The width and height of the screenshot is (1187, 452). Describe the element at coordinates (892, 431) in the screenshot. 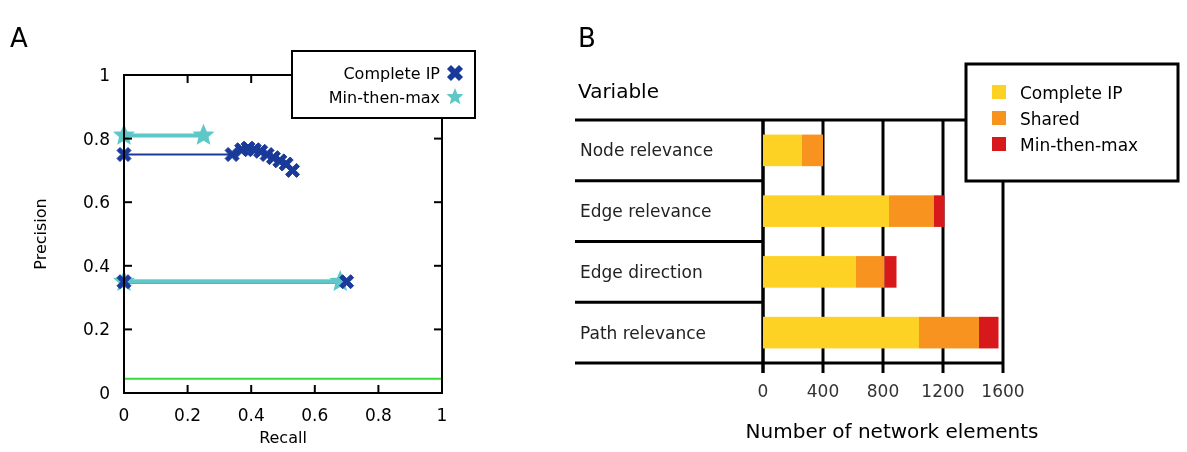

I see `x-axis-title: Number of network elements` at that location.